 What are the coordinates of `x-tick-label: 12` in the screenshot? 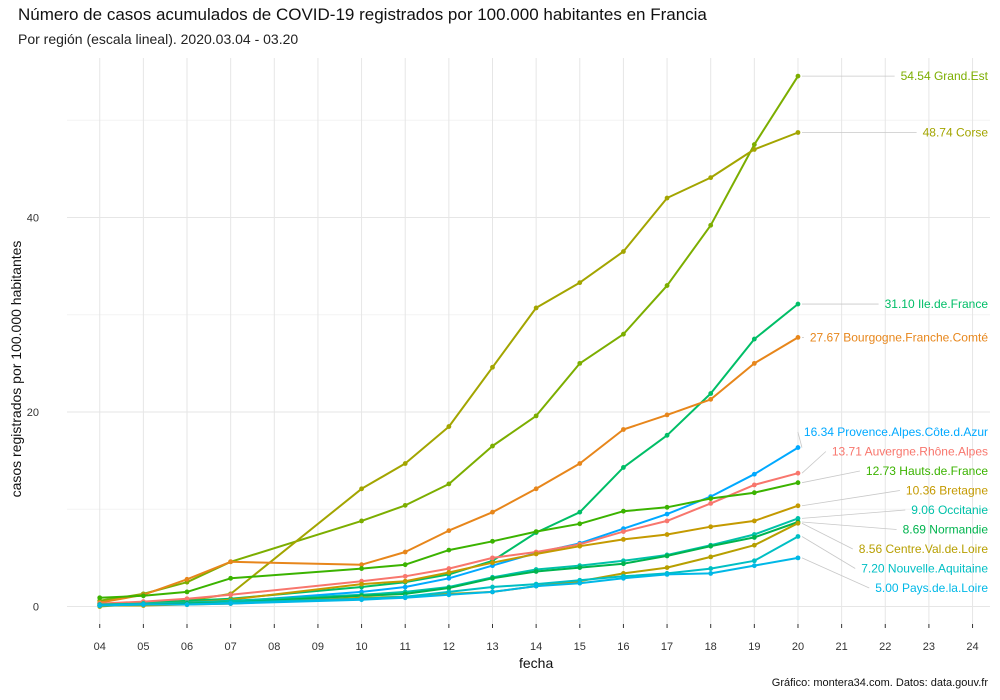 It's located at (449, 647).